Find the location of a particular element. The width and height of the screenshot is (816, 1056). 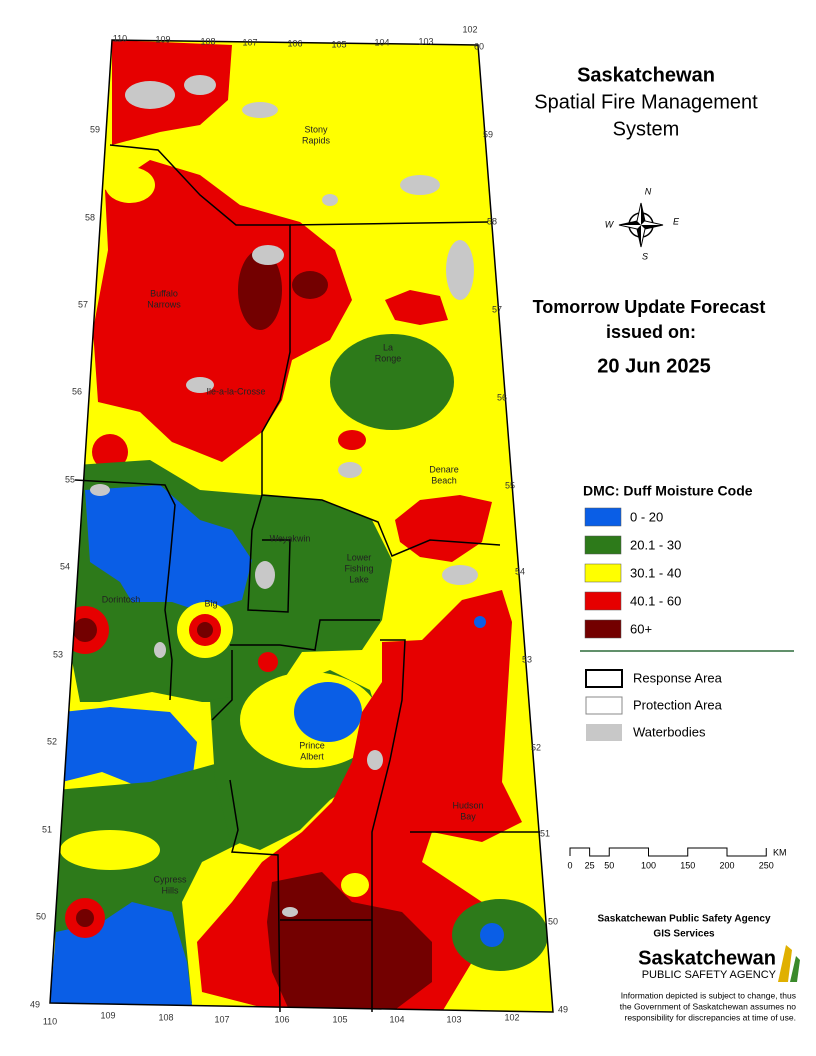

forecast-heading: Tomorrow Update Forecast is located at coordinates (649, 307).